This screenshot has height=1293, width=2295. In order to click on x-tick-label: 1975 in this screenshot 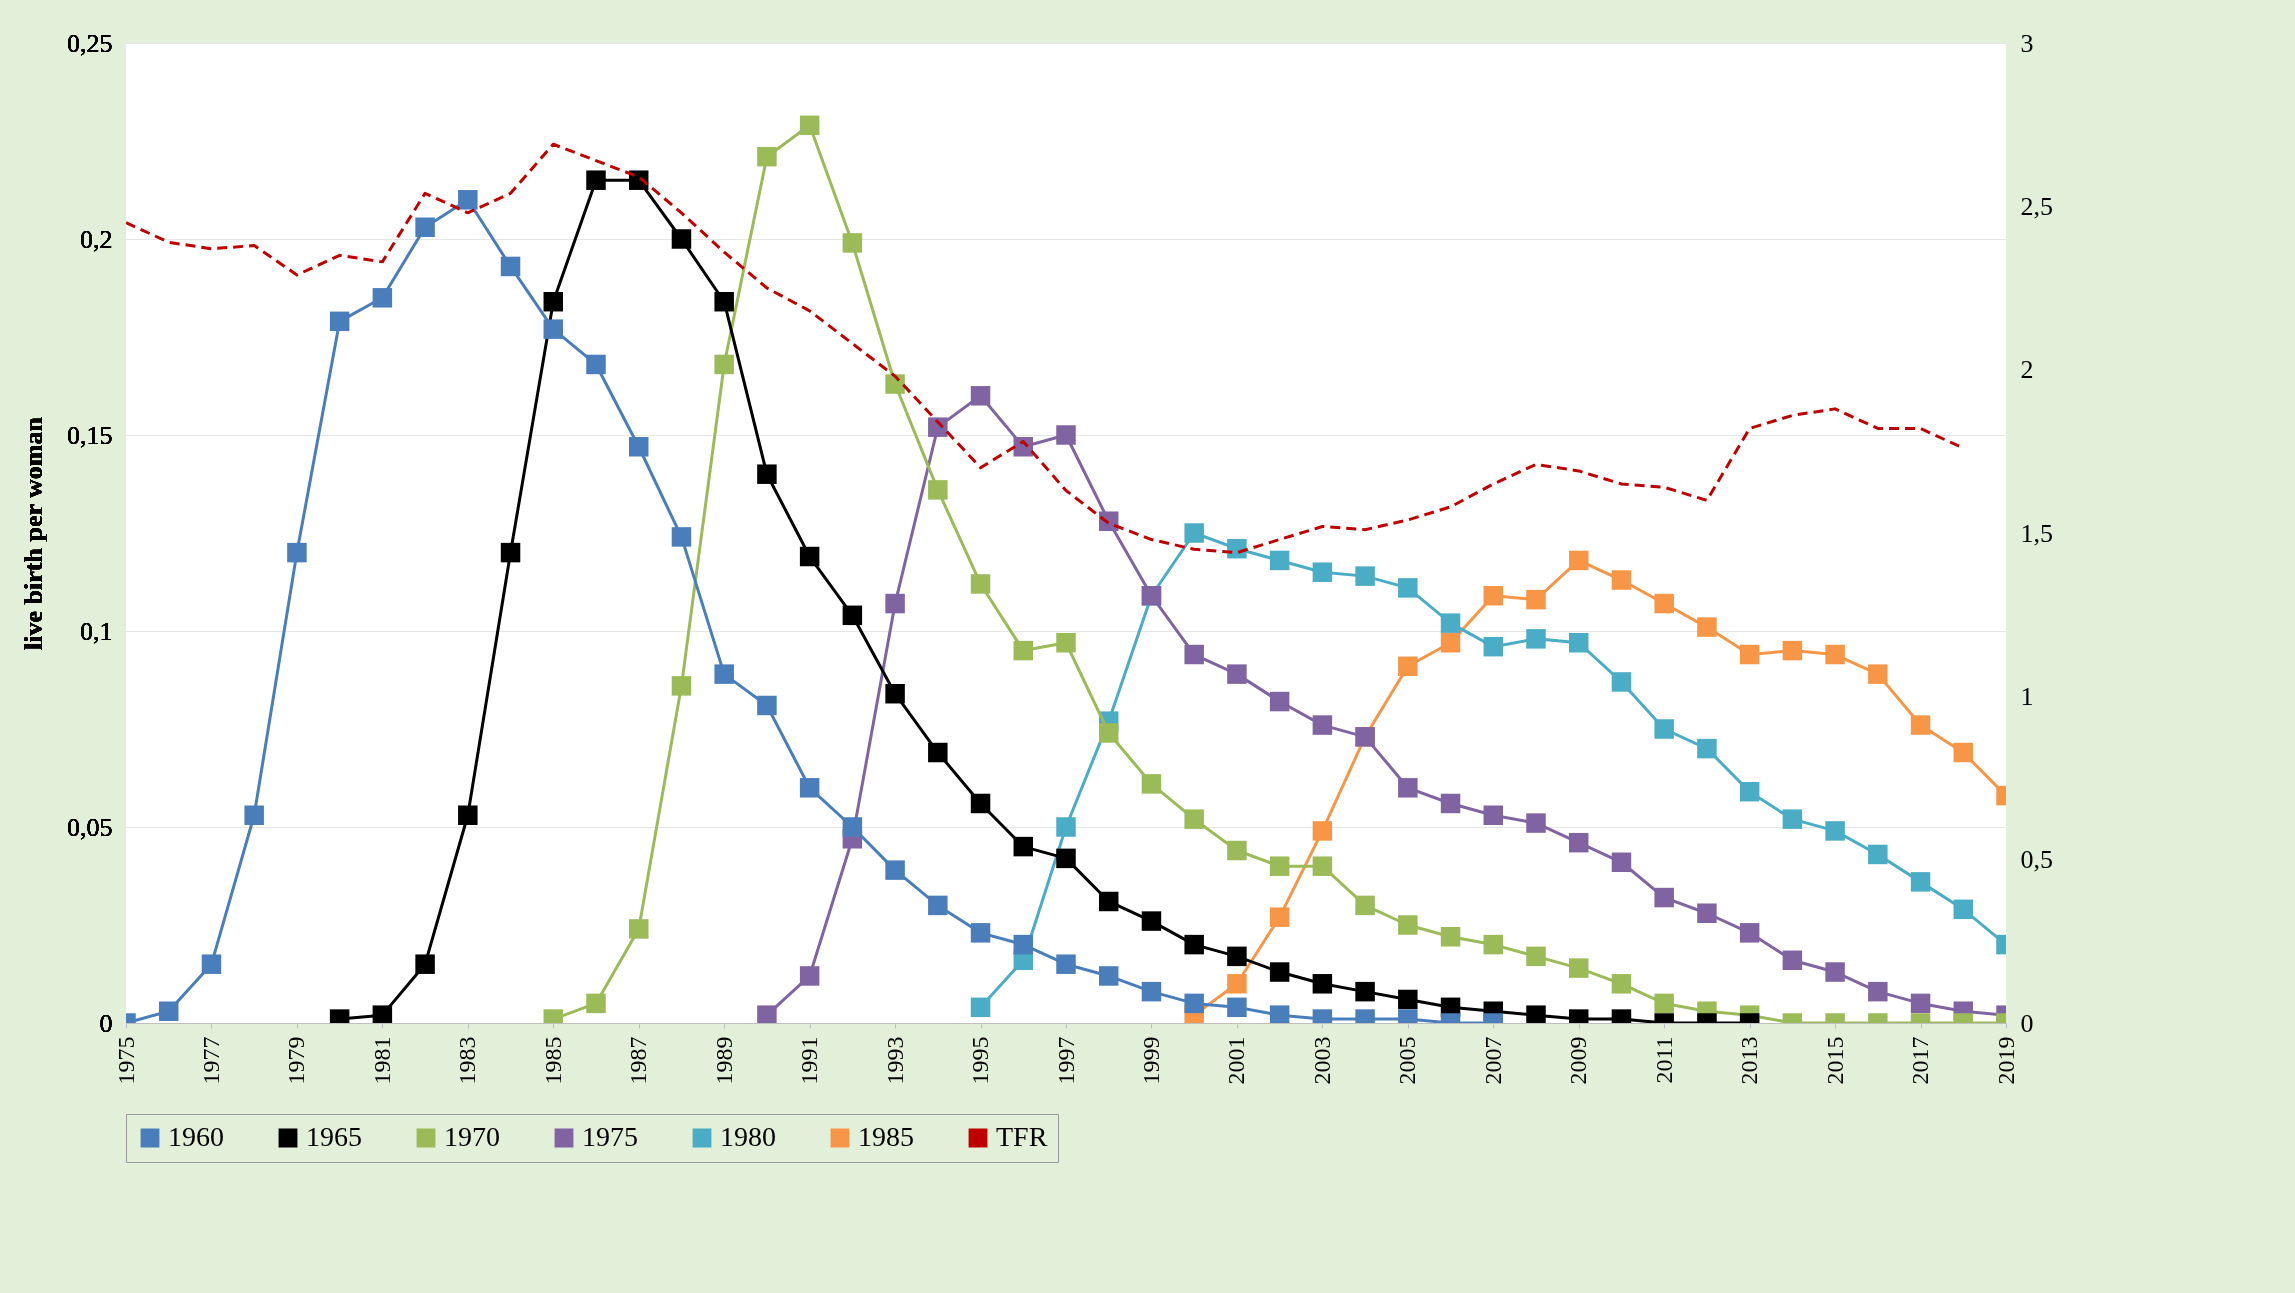, I will do `click(125, 1060)`.